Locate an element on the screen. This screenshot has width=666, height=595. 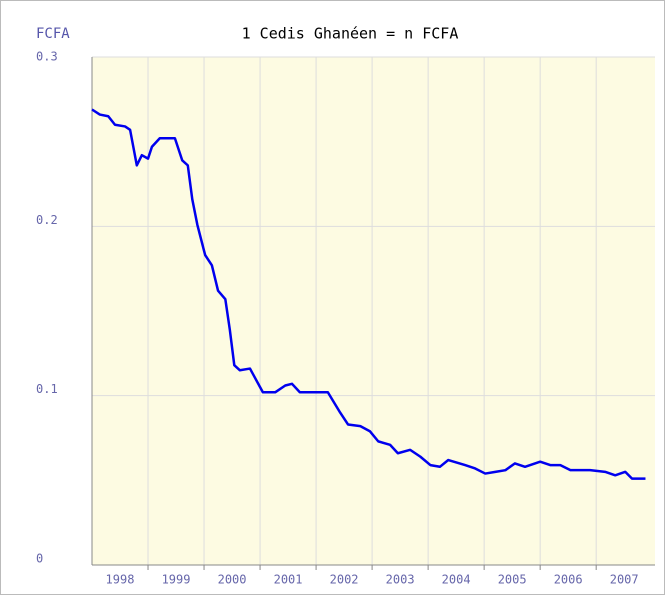
y-tick-label: 0.1 is located at coordinates (47, 389).